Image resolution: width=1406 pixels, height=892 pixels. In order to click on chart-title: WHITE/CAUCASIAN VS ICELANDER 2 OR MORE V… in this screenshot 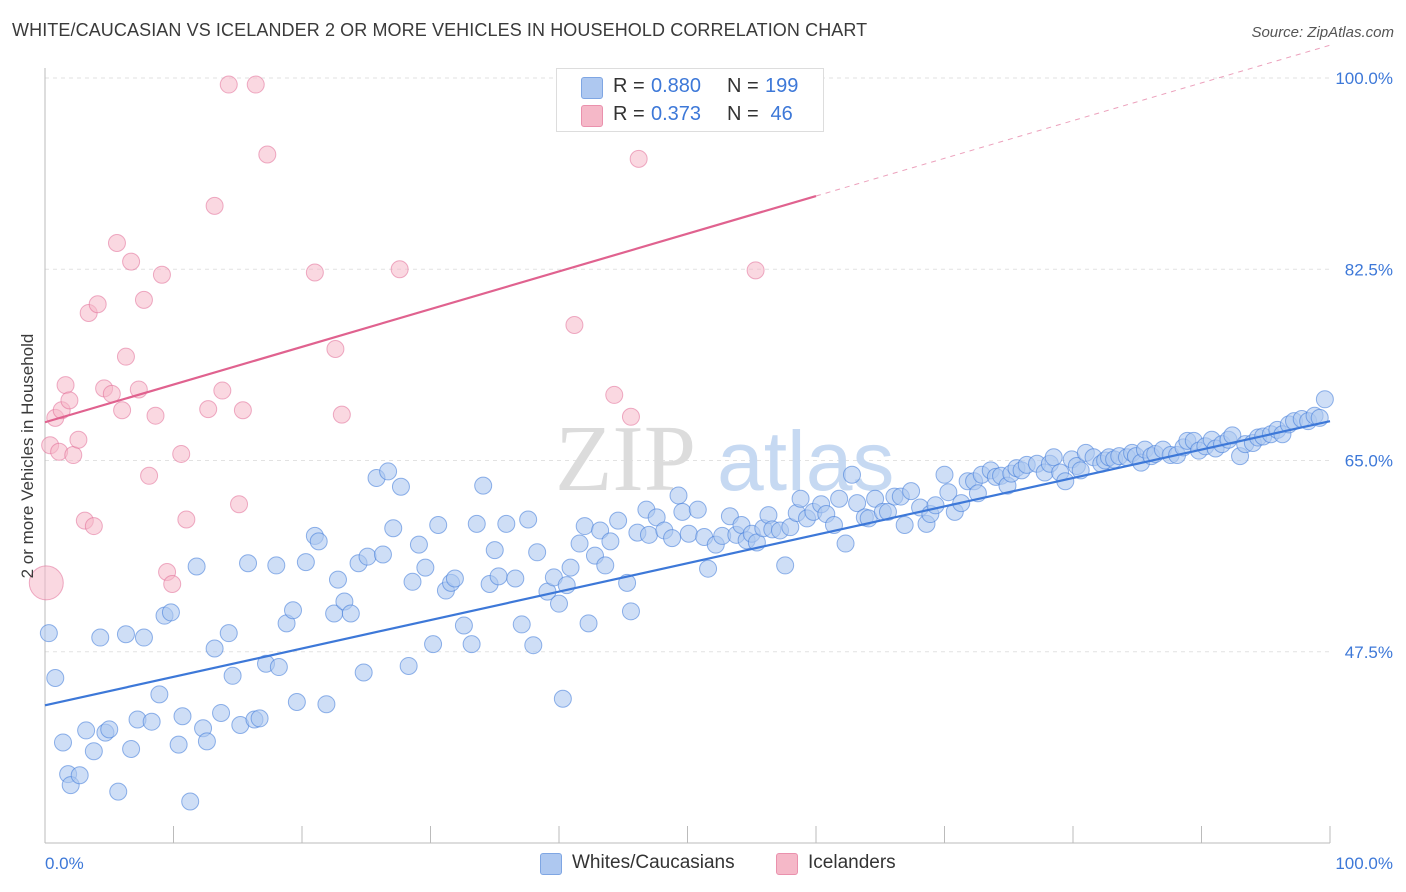, I will do `click(440, 30)`.